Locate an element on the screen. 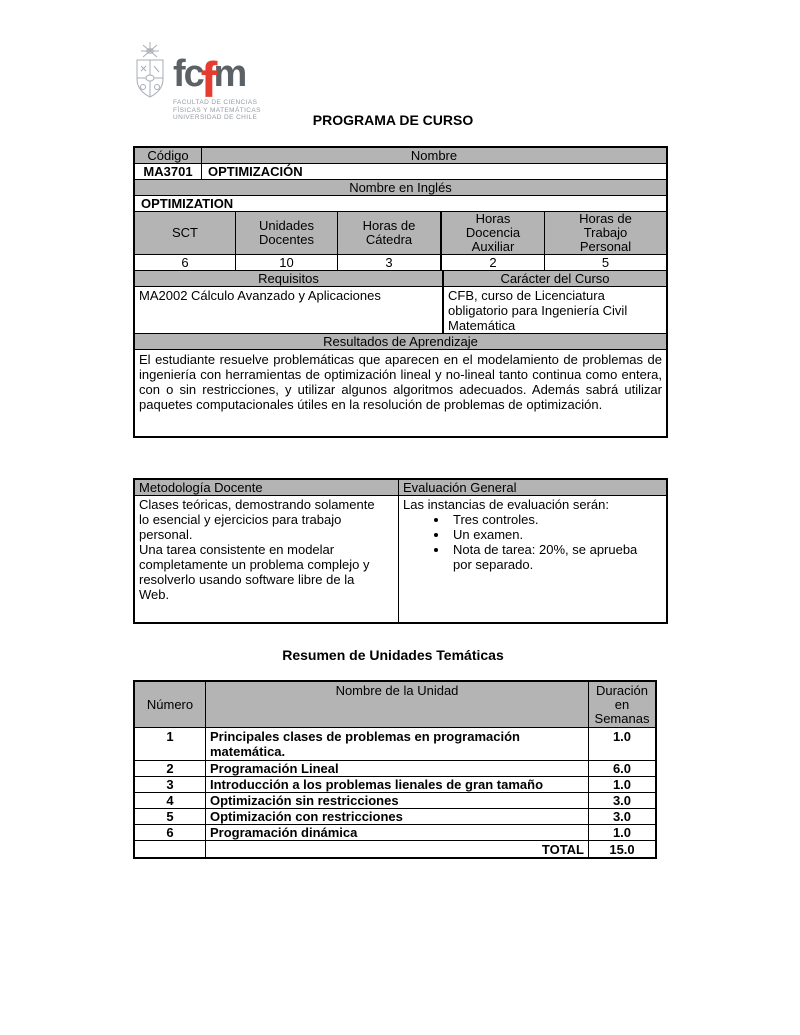 This screenshot has height=1035, width=800. horas-trabajo-header: Horas de Trabajo Personal is located at coordinates (605, 233).